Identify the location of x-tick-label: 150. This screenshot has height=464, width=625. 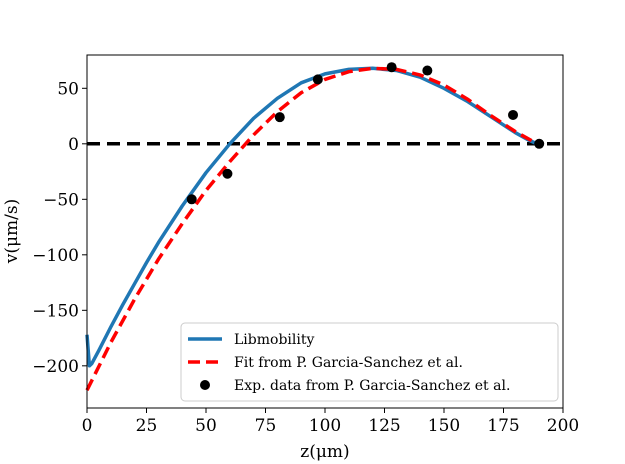
(444, 426).